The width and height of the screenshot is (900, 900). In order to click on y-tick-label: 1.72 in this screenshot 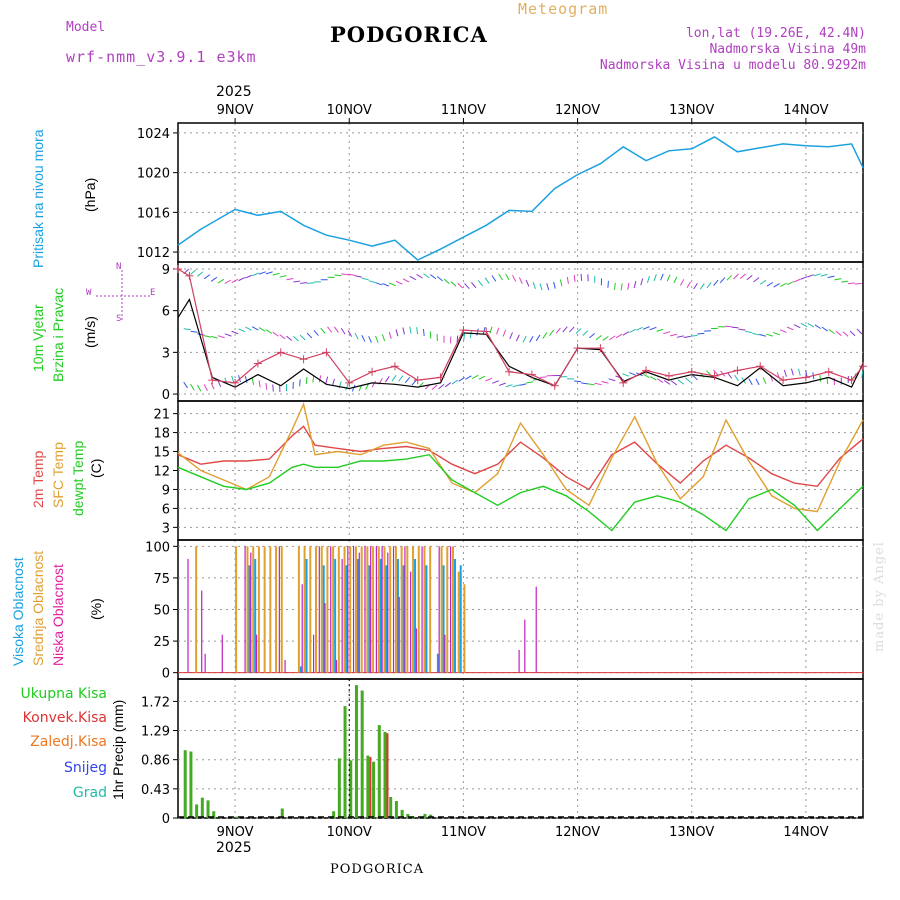, I will do `click(155, 702)`.